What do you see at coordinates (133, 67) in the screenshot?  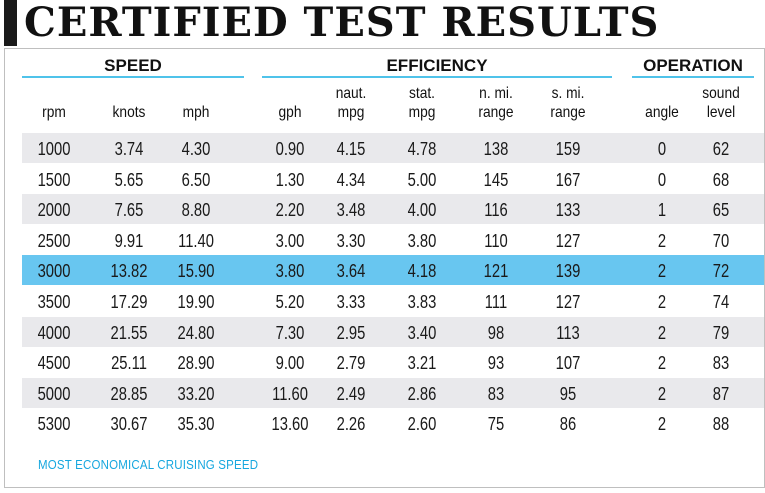 I see `group-header-speed: SPEED` at bounding box center [133, 67].